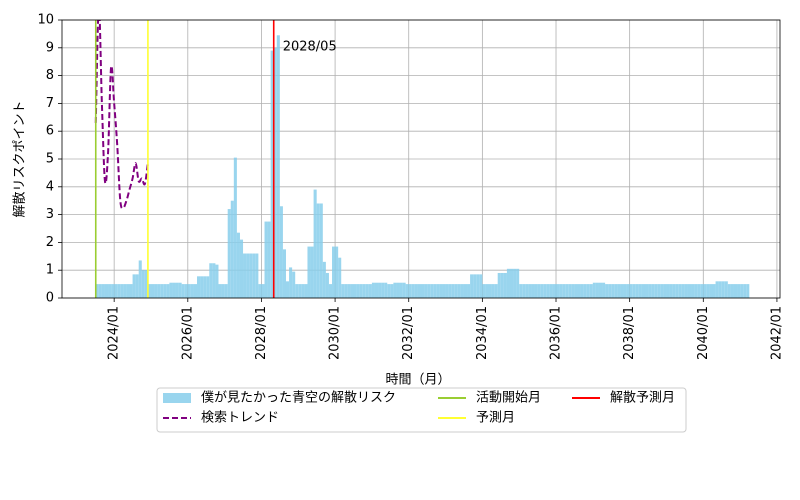  What do you see at coordinates (629, 333) in the screenshot?
I see `x-tick-label: 2038/01` at bounding box center [629, 333].